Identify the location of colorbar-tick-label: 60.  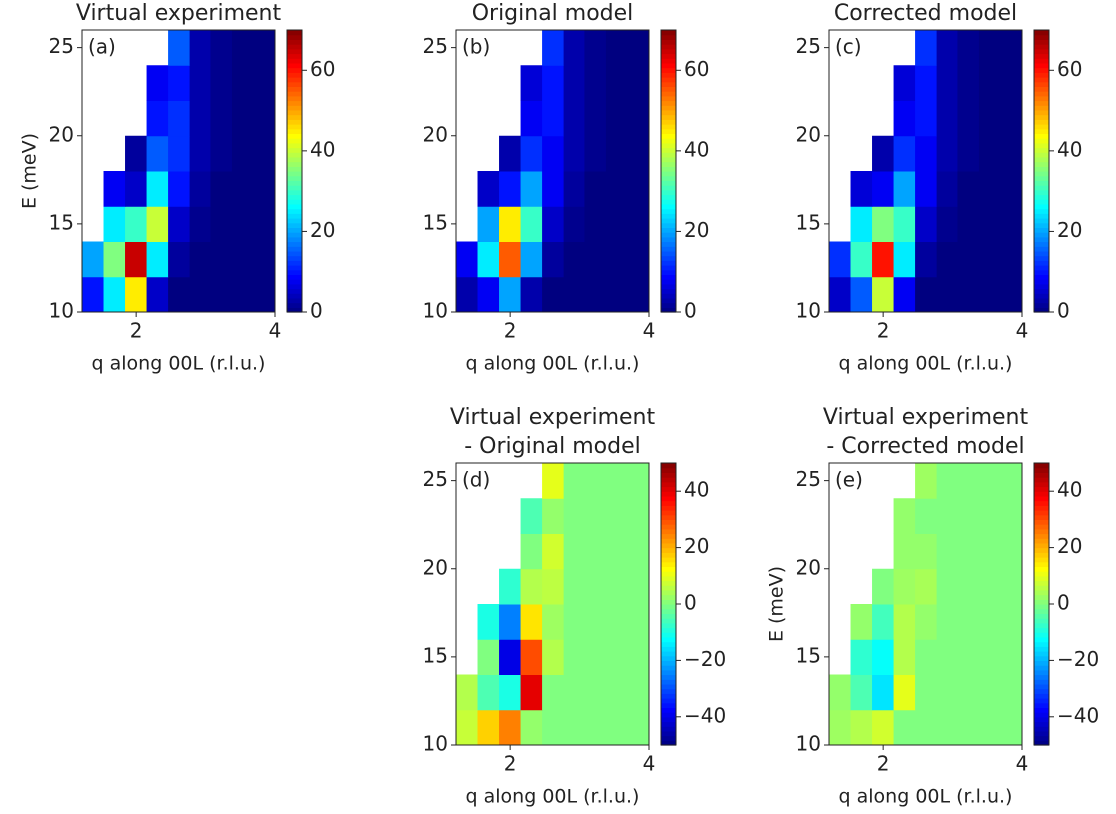
(696, 69).